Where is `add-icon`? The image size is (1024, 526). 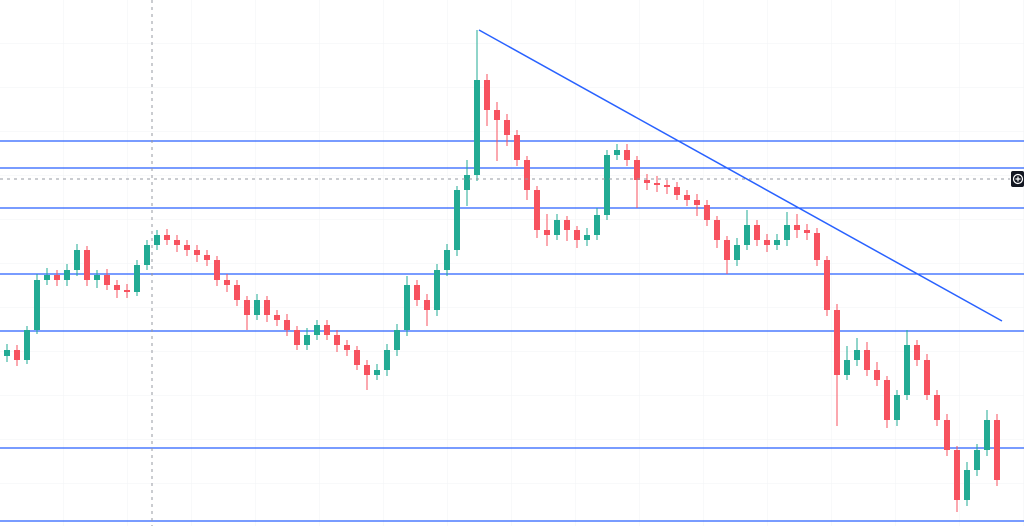
add-icon is located at coordinates (1018, 179).